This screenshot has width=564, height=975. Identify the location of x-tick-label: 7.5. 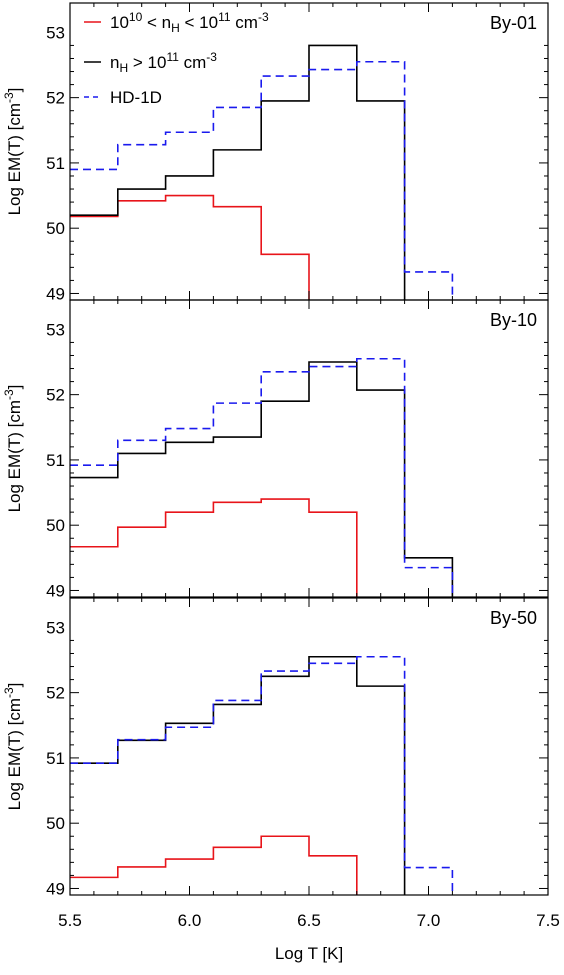
(548, 920).